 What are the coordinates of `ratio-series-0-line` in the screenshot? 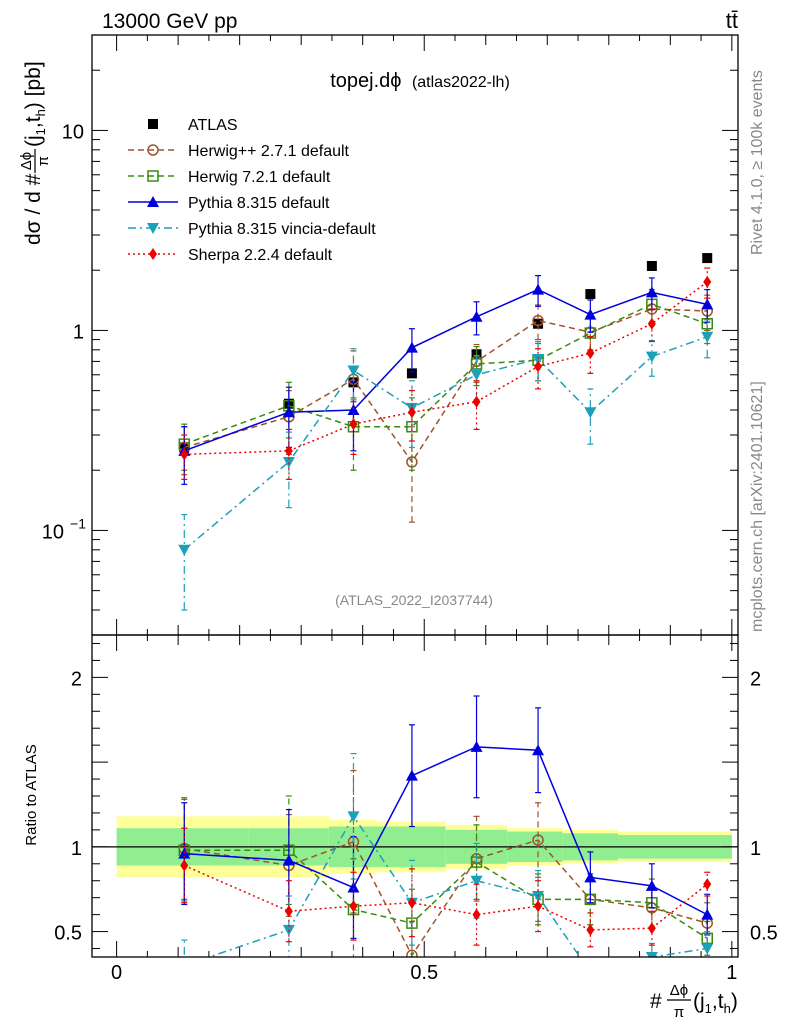 It's located at (446, 898).